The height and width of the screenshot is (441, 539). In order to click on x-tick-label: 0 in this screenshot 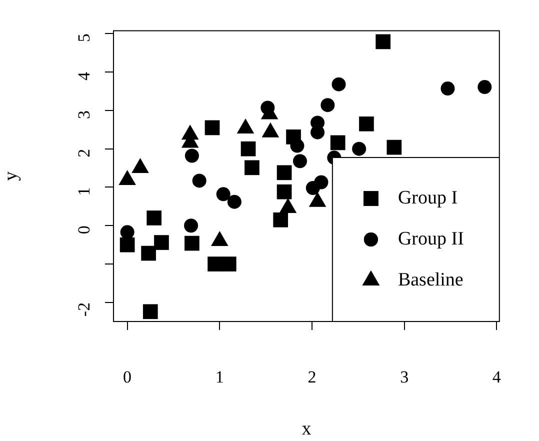, I will do `click(127, 377)`.